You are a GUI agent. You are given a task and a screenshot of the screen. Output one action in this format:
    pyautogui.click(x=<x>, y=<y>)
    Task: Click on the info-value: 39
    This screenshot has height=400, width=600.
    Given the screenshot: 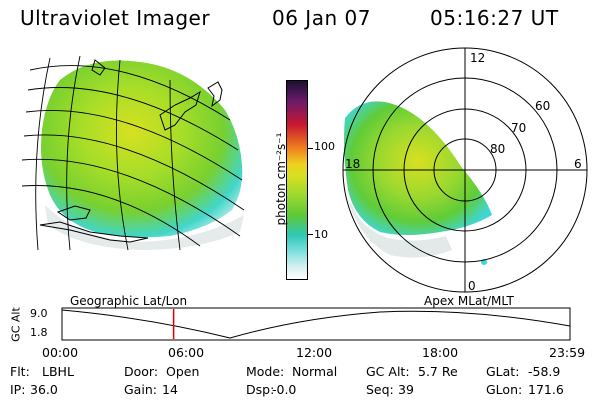 What is the action you would take?
    pyautogui.click(x=406, y=389)
    